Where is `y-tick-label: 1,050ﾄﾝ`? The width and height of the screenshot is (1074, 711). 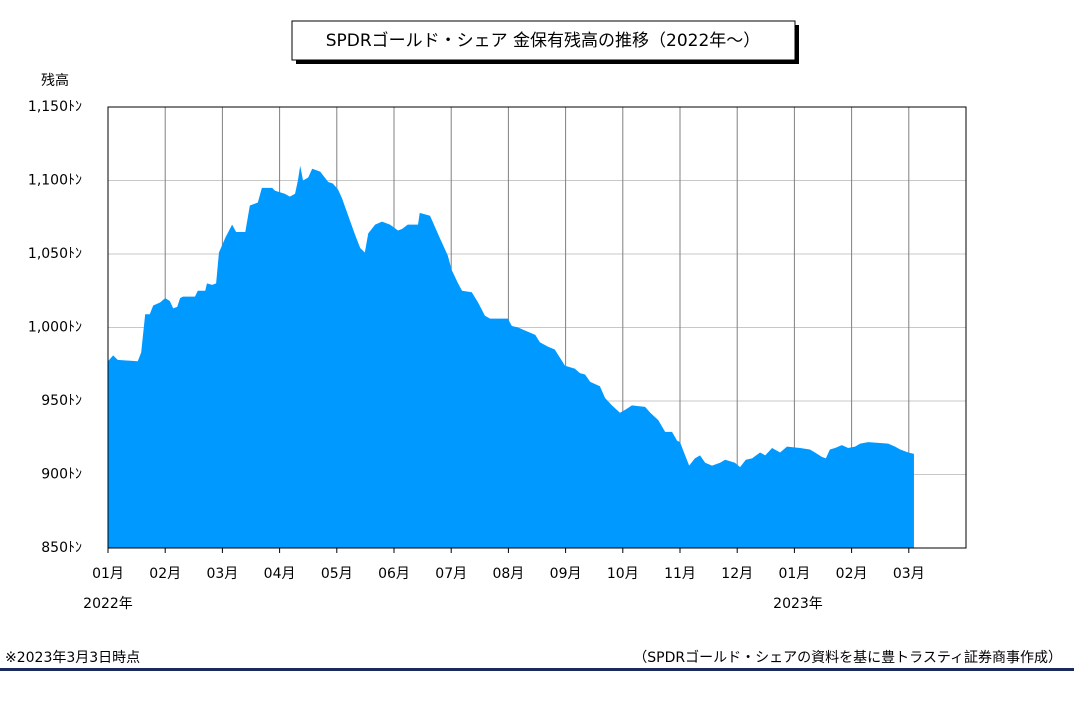 y-tick-label: 1,050ﾄﾝ is located at coordinates (55, 254).